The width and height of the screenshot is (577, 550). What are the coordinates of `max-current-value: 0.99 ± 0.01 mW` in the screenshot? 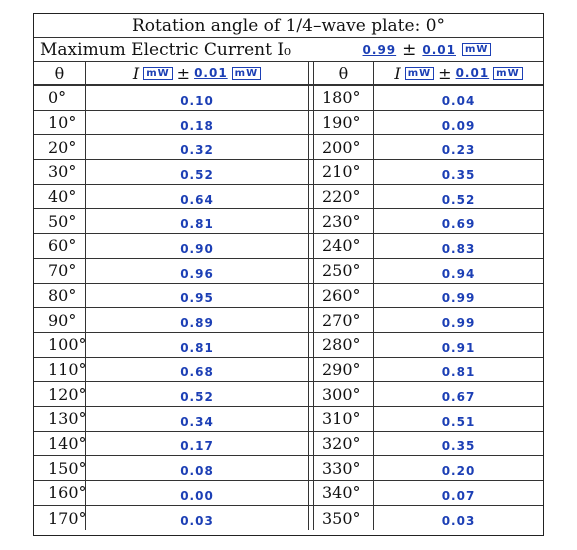 It's located at (427, 50).